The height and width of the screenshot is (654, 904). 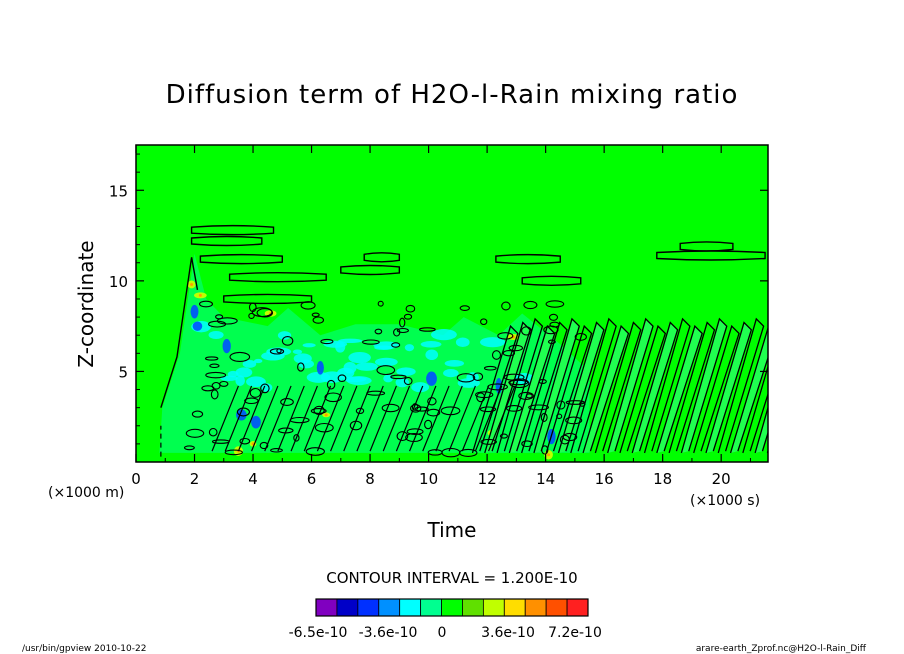 I want to click on footer-right: arare-earth_Zprof.nc@H2O-l-Rain_Diff, so click(x=781, y=649).